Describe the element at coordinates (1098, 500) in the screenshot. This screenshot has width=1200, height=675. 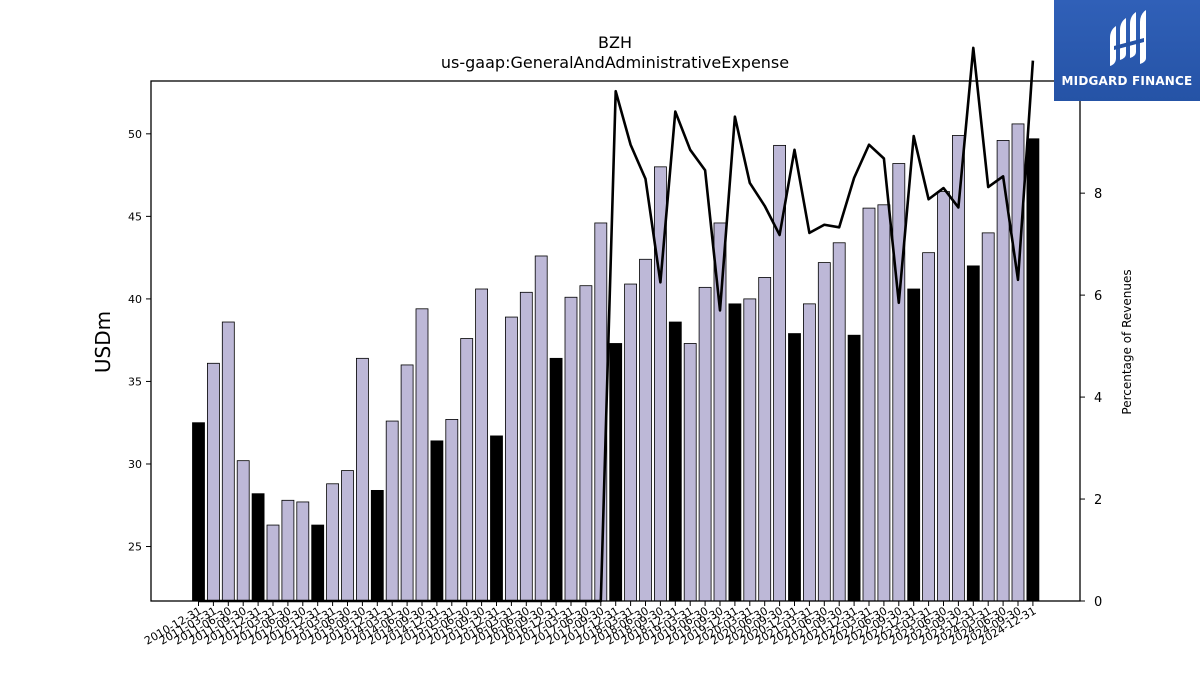
I see `y2-tick-label: 2` at that location.